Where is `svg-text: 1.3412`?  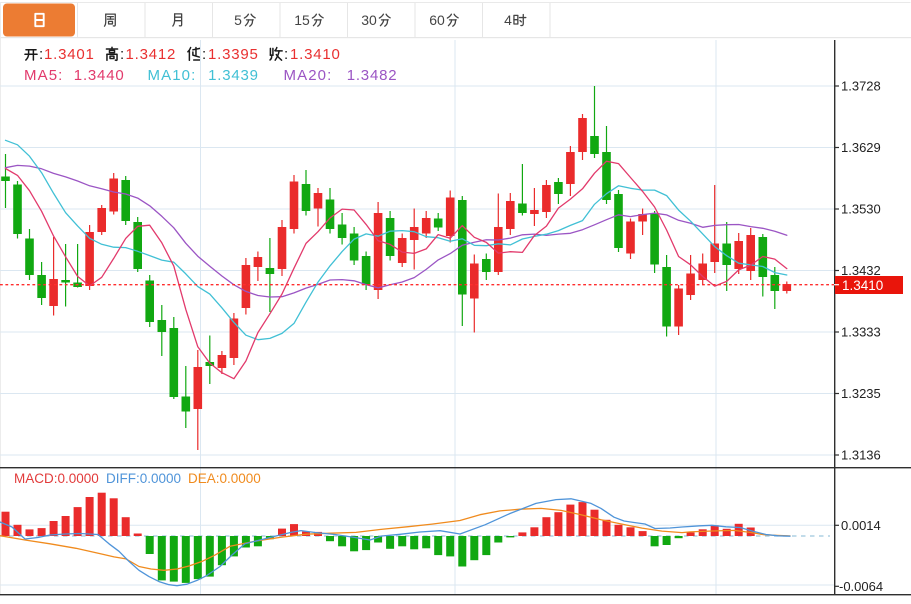 svg-text: 1.3412 is located at coordinates (151, 54).